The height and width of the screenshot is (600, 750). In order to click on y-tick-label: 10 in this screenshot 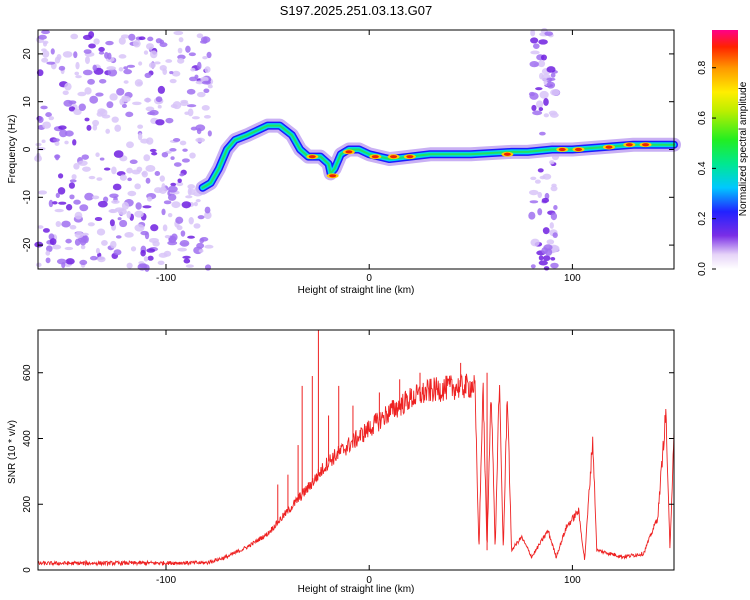, I will do `click(27, 102)`.